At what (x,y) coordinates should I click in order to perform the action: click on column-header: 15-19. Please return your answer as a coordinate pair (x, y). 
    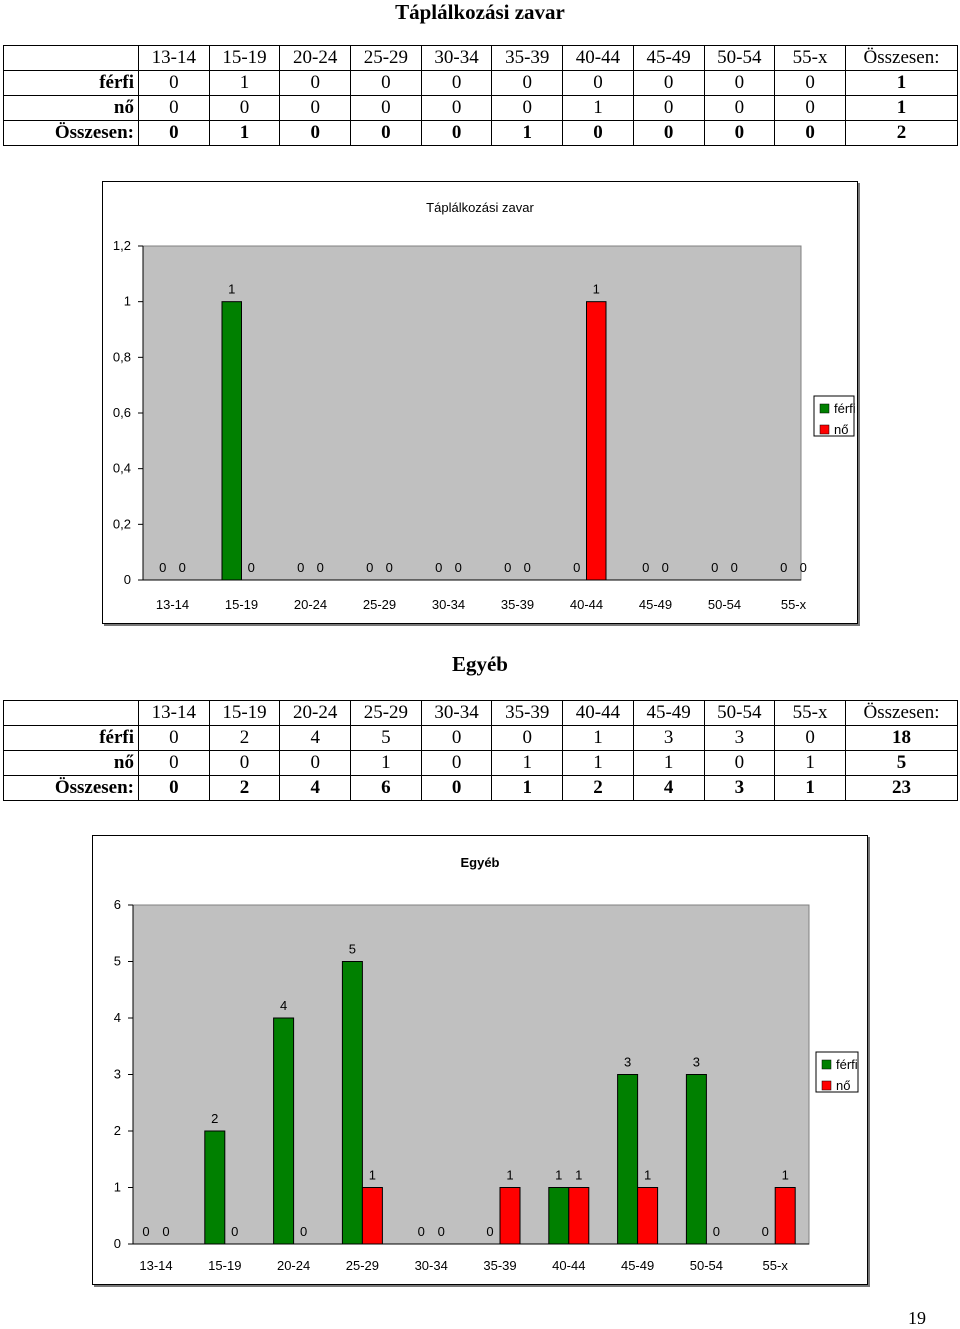
    Looking at the image, I should click on (244, 58).